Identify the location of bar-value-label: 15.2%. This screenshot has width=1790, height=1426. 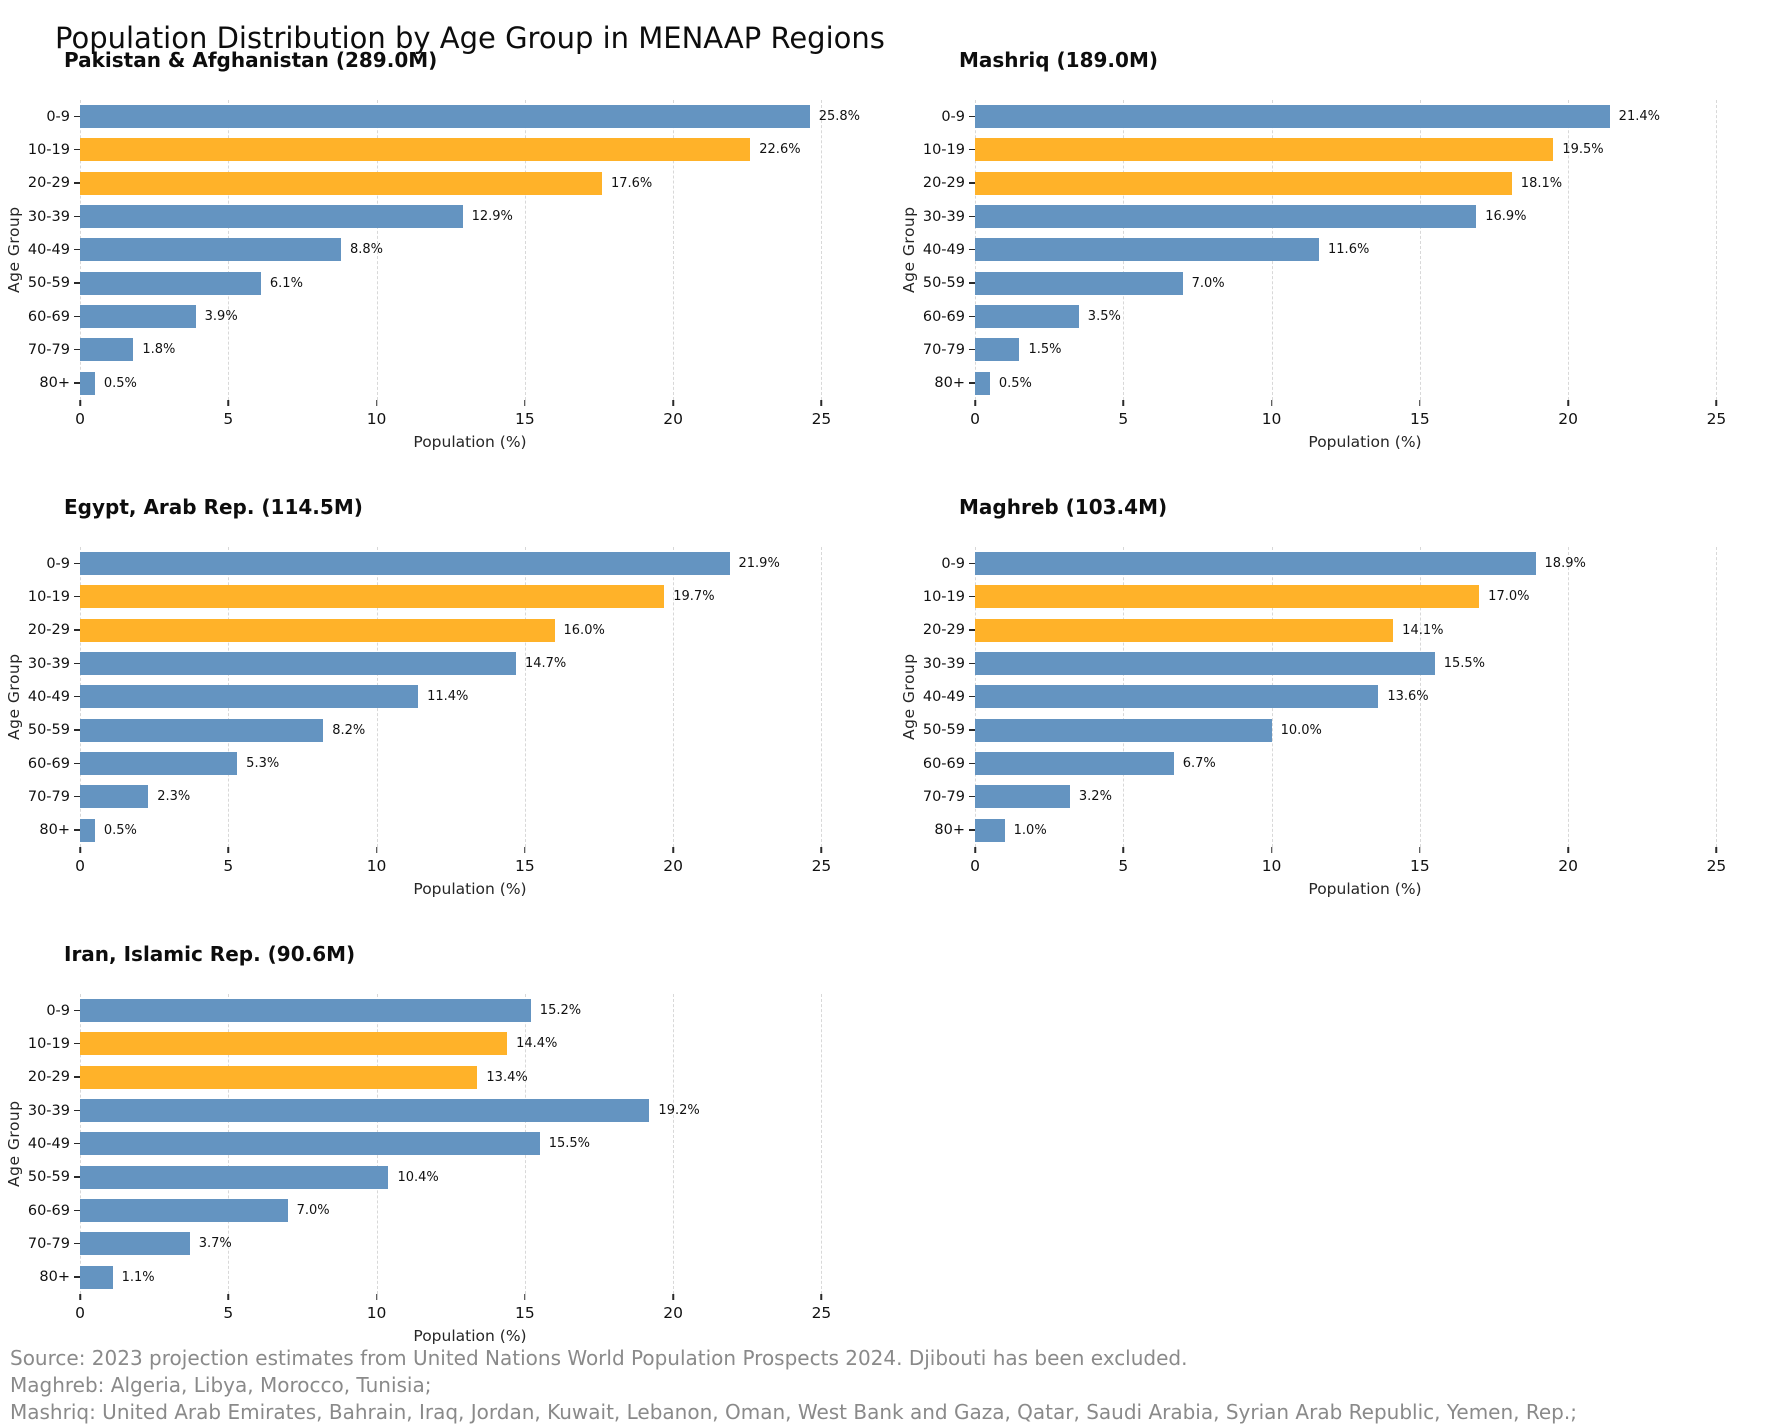
(560, 1011).